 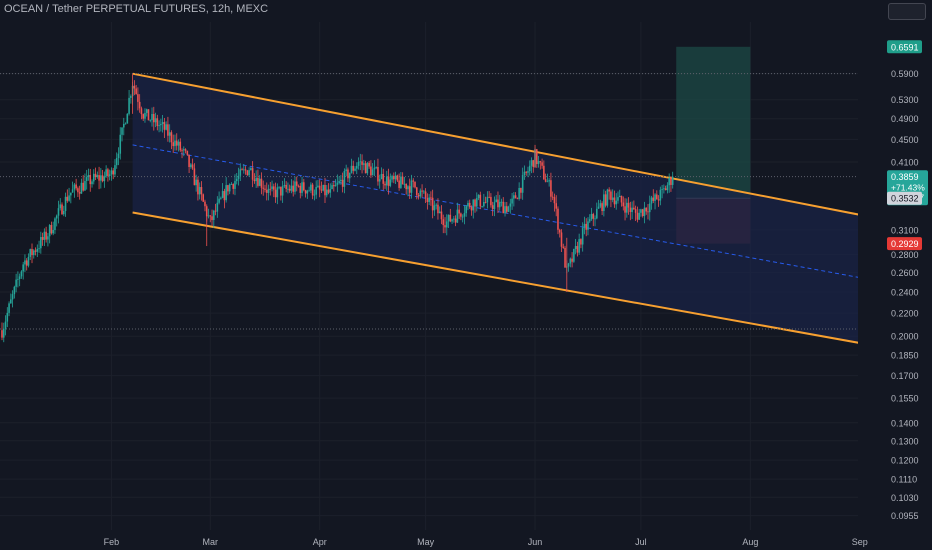 I want to click on time-tick-label: Jul, so click(x=641, y=542).